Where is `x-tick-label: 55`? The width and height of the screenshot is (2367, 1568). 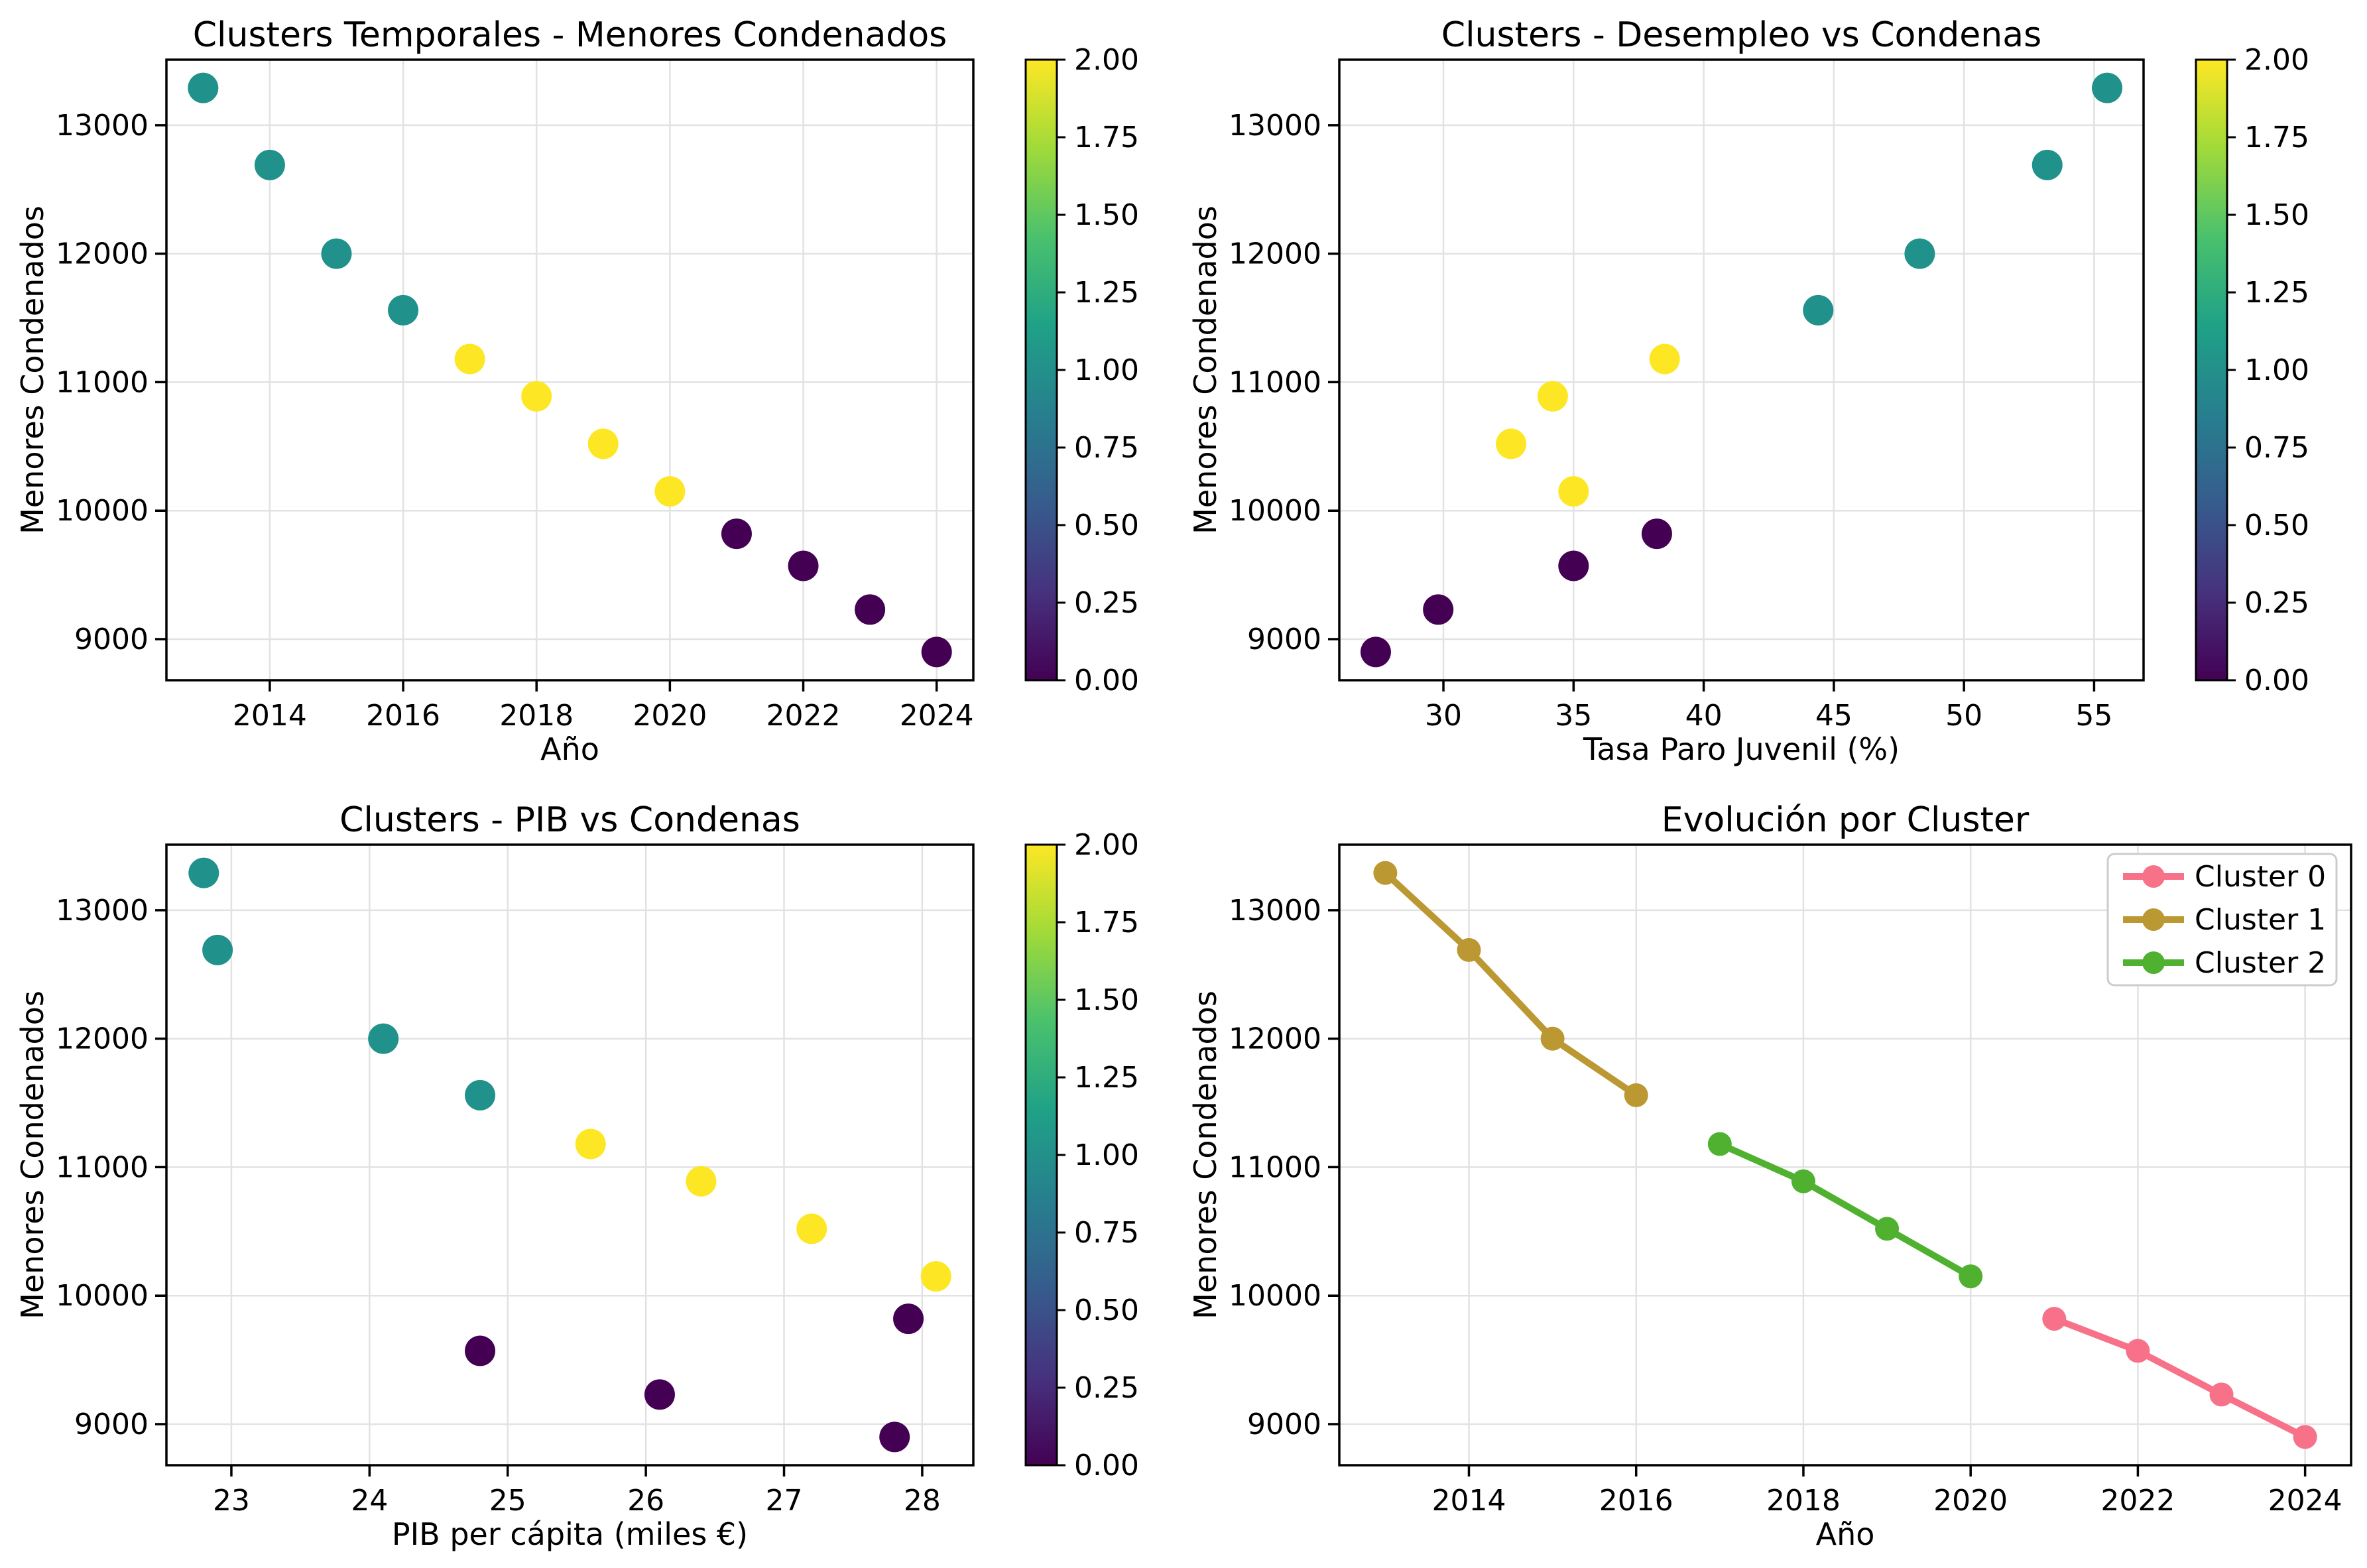 x-tick-label: 55 is located at coordinates (2093, 716).